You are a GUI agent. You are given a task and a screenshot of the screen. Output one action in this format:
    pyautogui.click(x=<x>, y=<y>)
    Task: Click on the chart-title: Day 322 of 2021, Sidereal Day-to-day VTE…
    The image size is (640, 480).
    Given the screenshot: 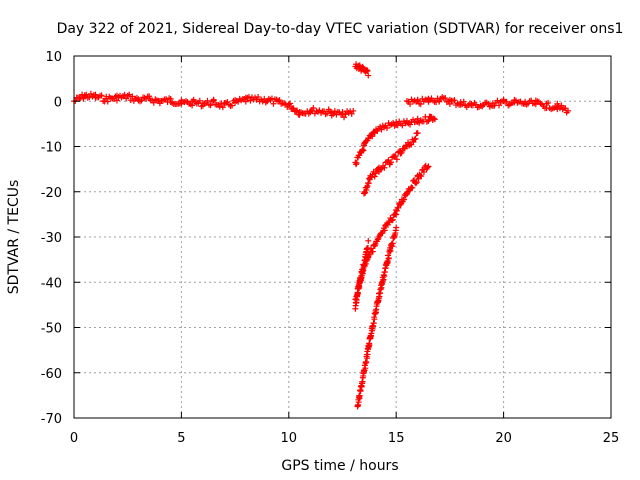 What is the action you would take?
    pyautogui.click(x=340, y=29)
    